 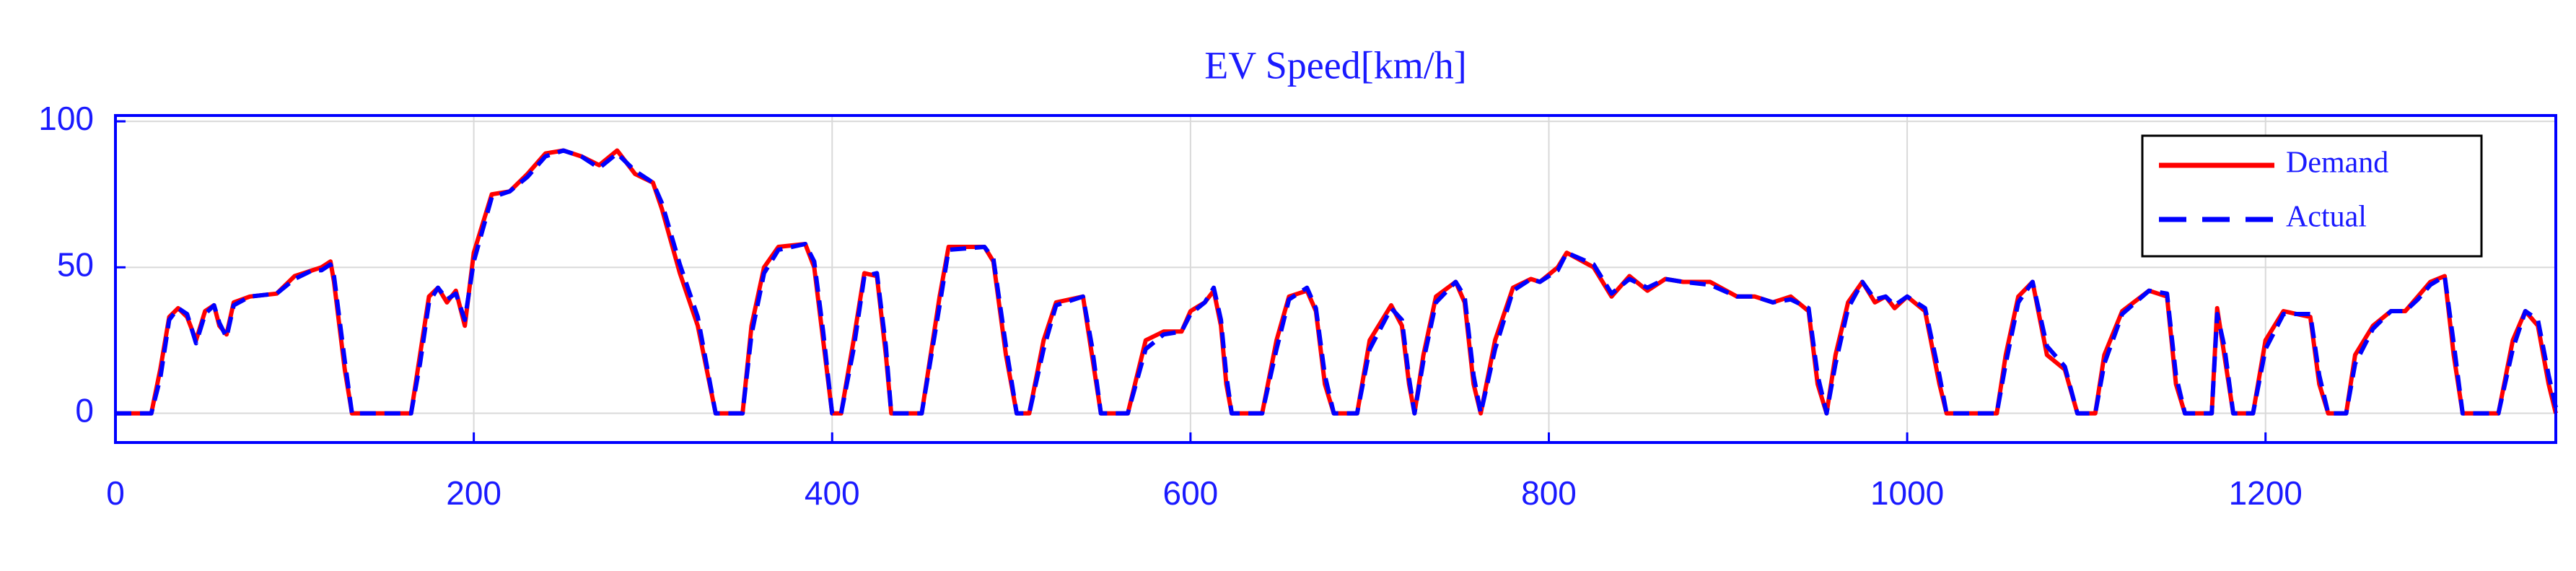 I want to click on x-tick-label: 200, so click(x=473, y=493).